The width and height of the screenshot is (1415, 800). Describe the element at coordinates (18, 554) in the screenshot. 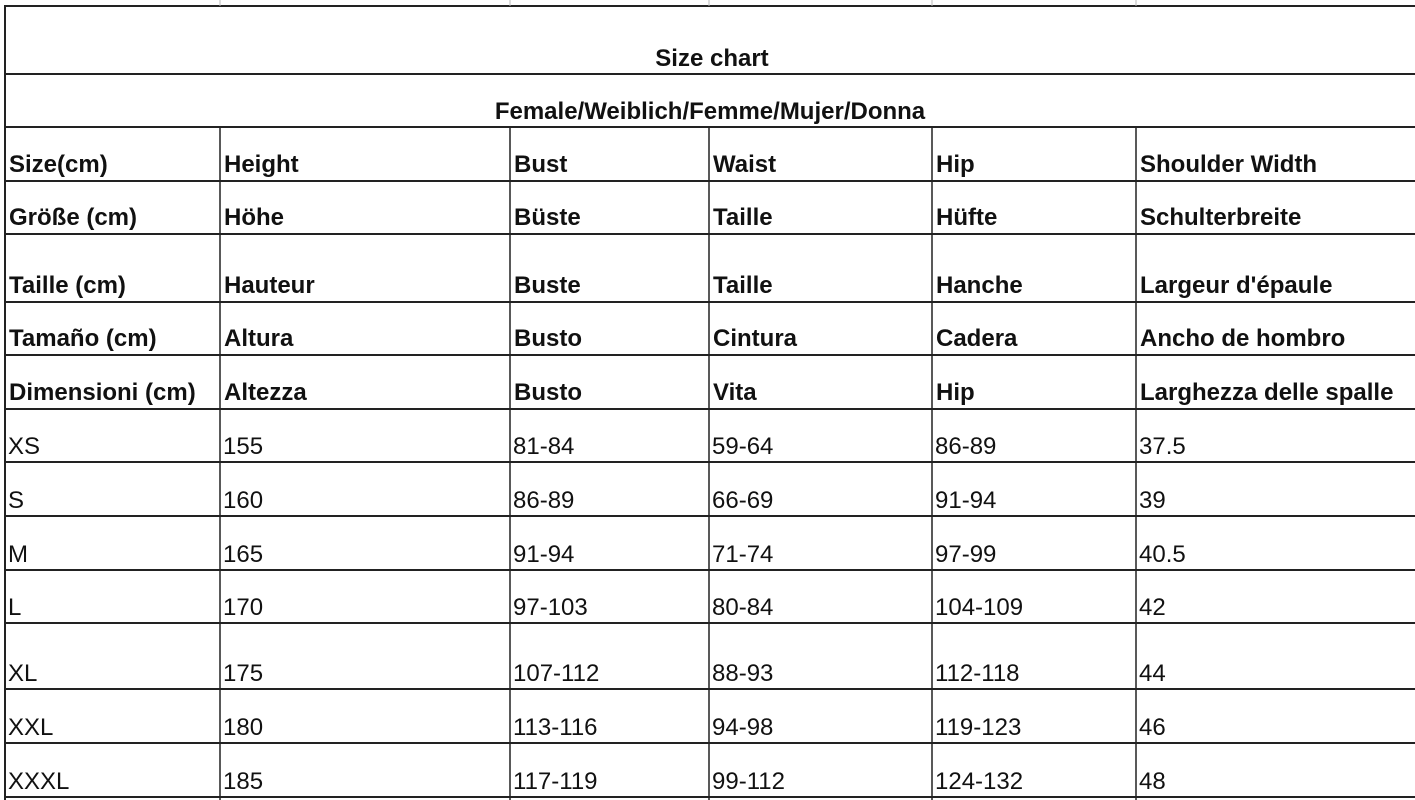

I see `data-cell: M` at that location.